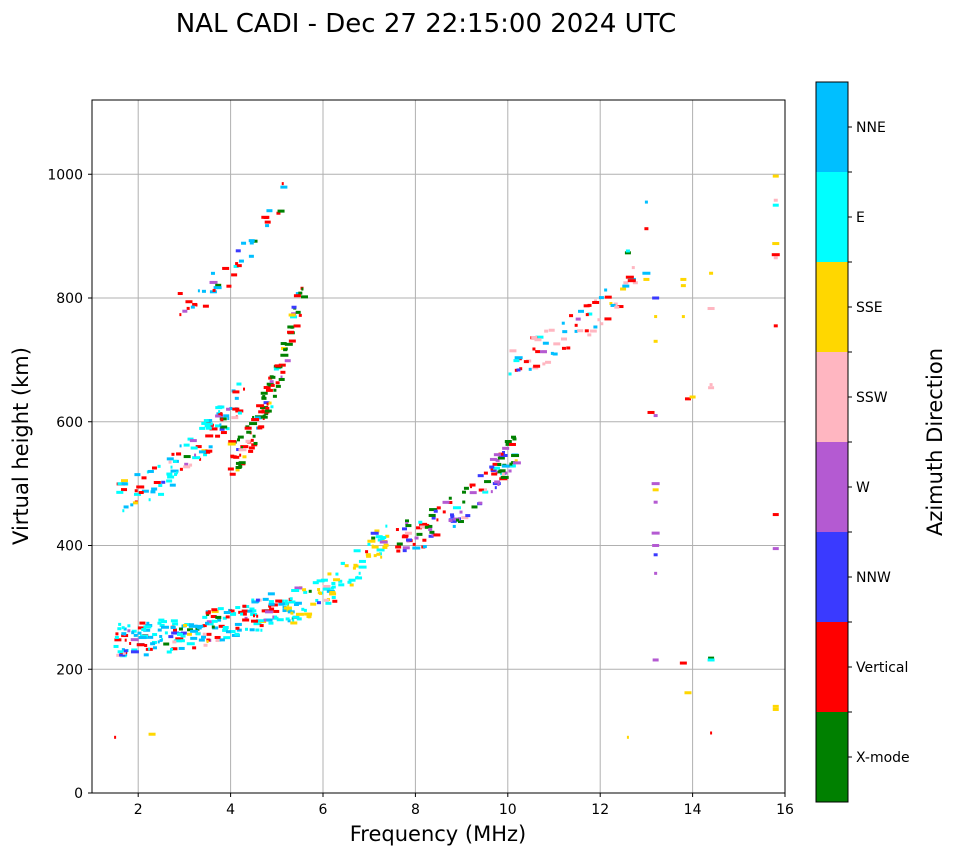  What do you see at coordinates (832, 487) in the screenshot?
I see `colorbar-swatch-w` at bounding box center [832, 487].